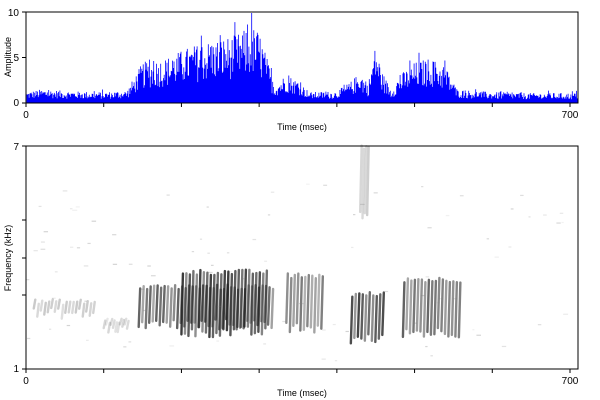  What do you see at coordinates (302, 127) in the screenshot?
I see `amplitude-x-axis-title: Time (msec)` at bounding box center [302, 127].